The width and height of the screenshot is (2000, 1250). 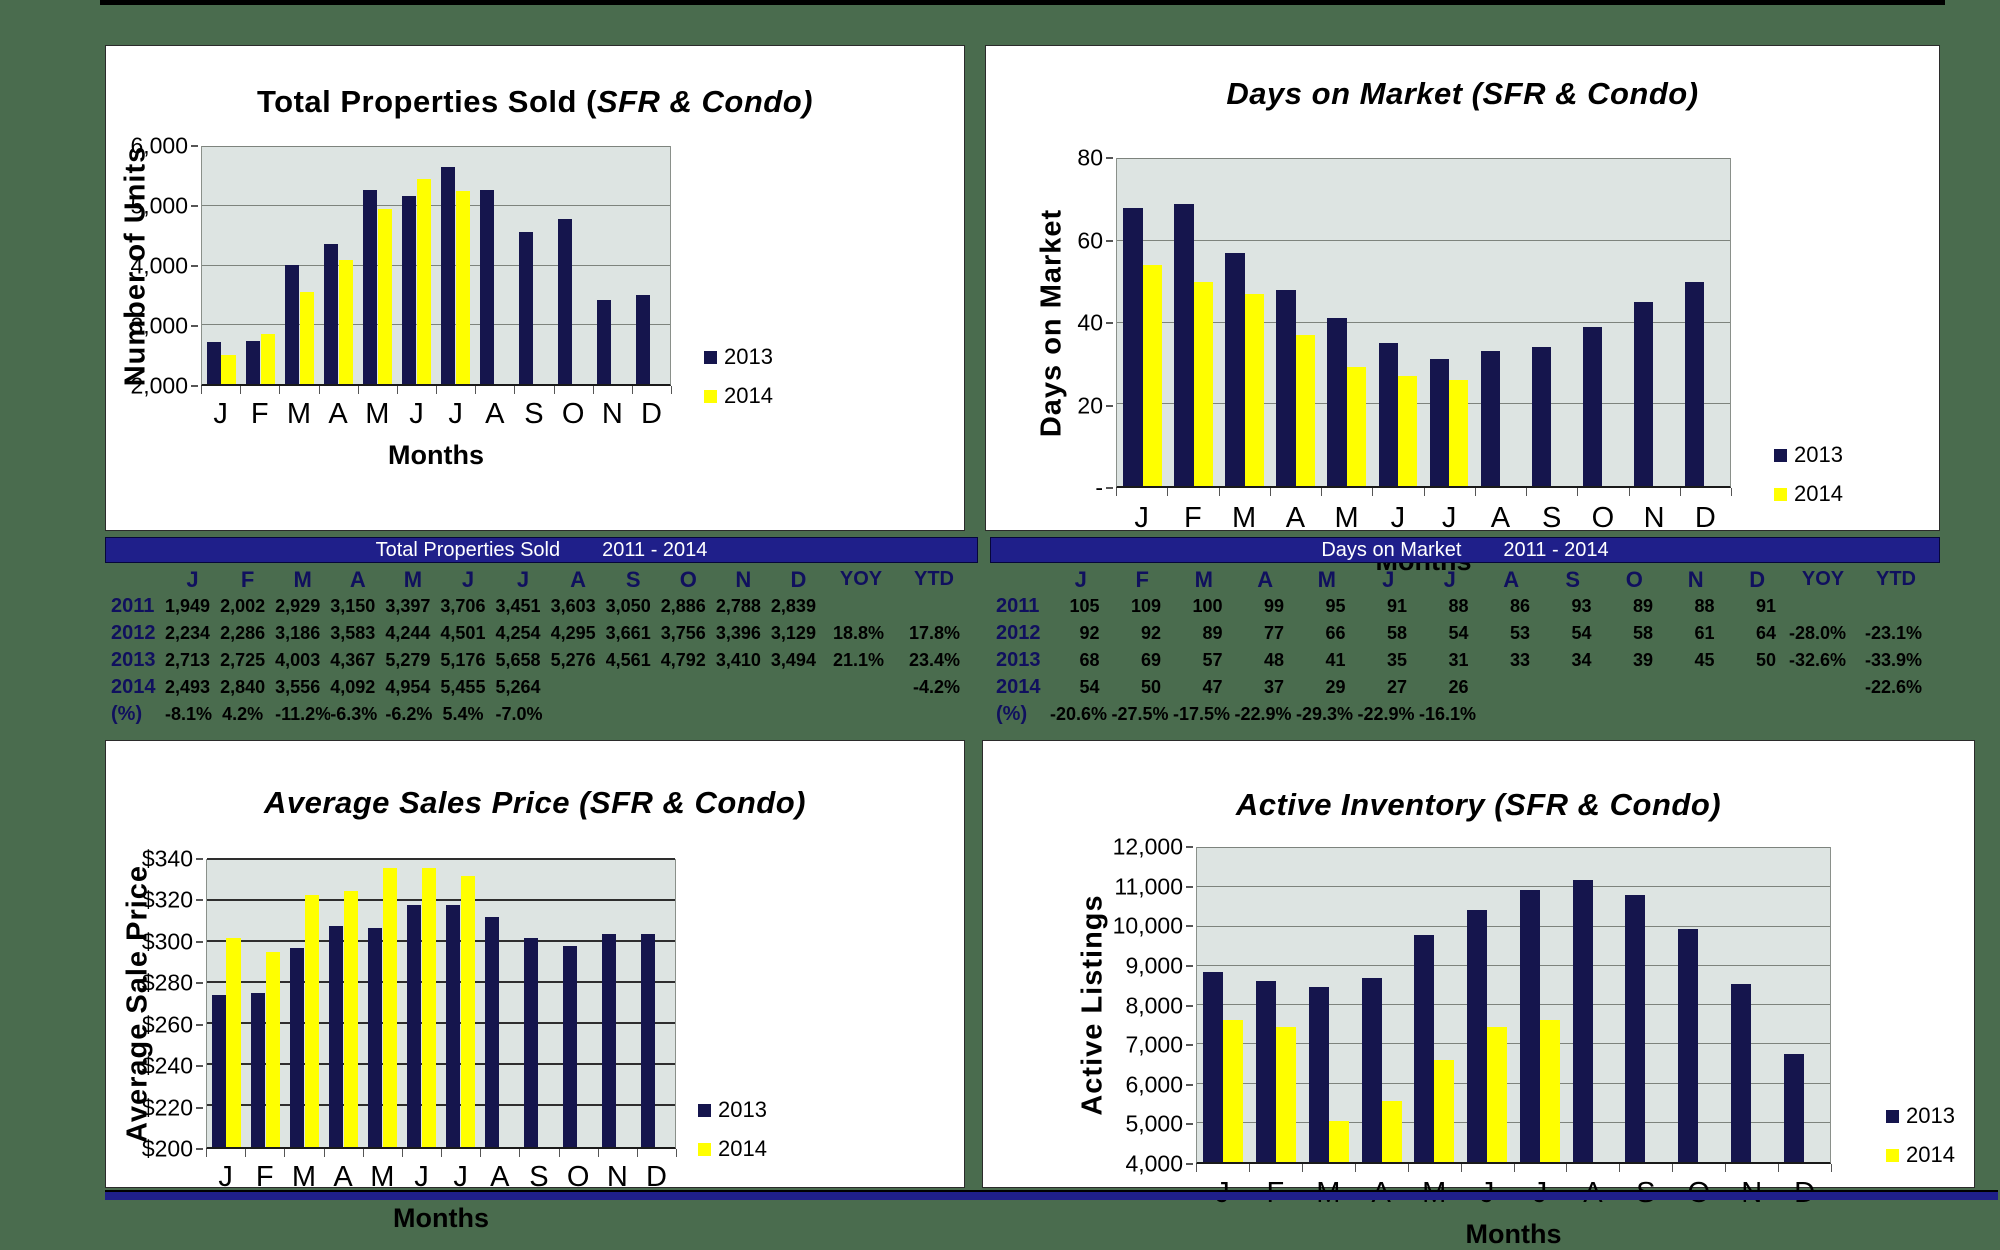 What do you see at coordinates (167, 1024) in the screenshot?
I see `y-tick-label: $260` at bounding box center [167, 1024].